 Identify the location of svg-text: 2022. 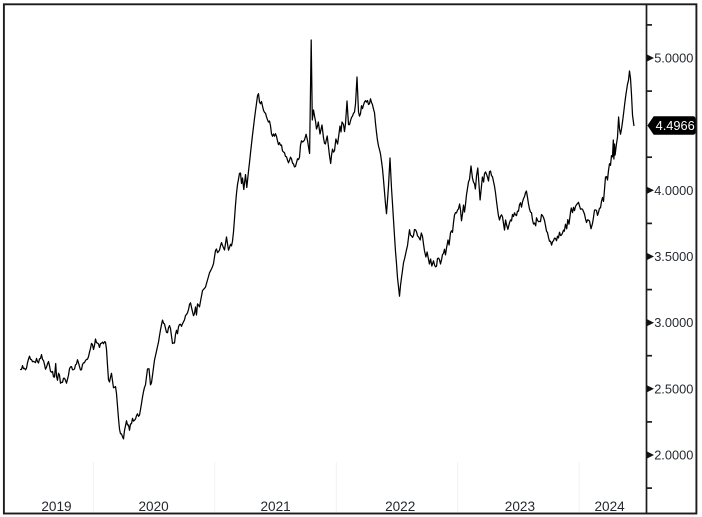
(400, 506).